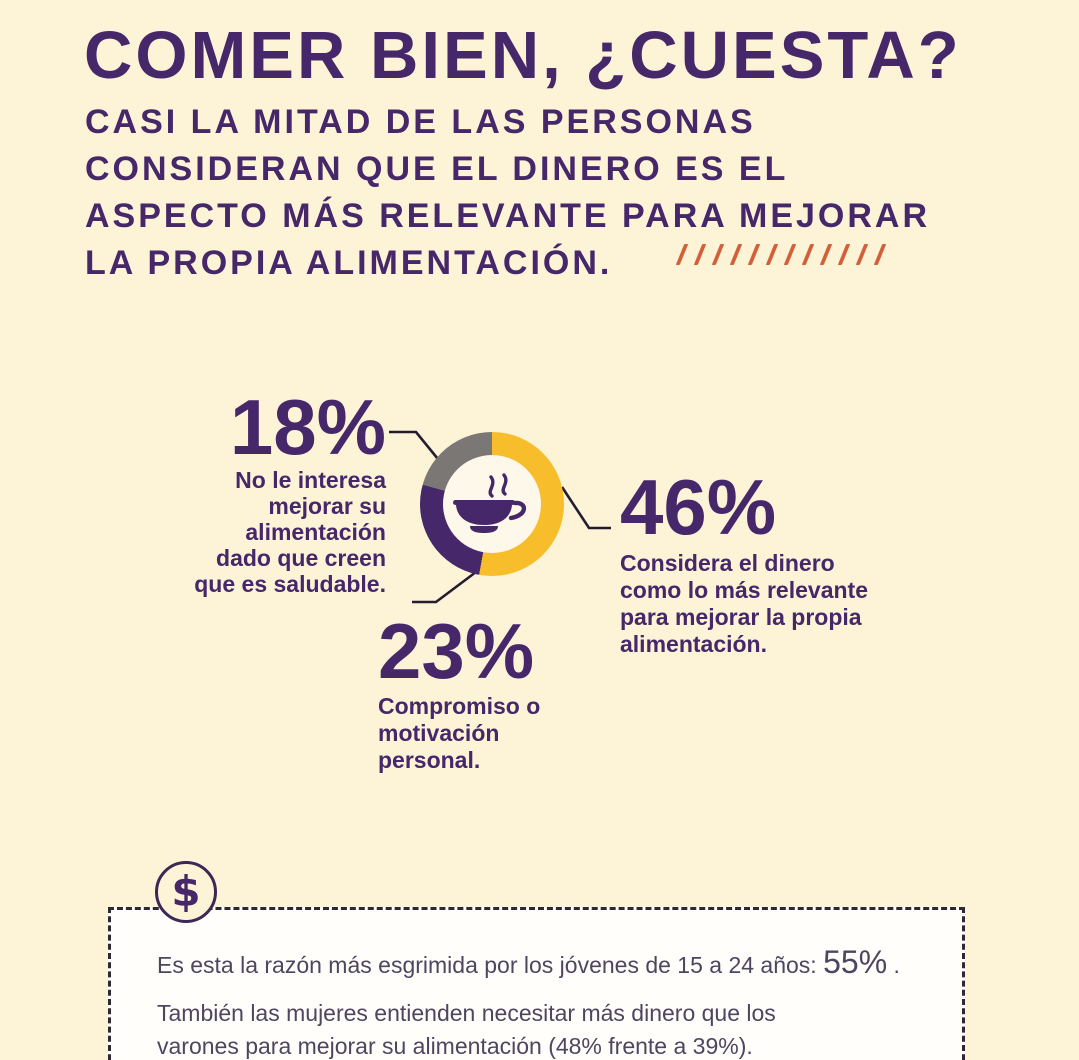  I want to click on dollar-symbol: $, so click(186, 891).